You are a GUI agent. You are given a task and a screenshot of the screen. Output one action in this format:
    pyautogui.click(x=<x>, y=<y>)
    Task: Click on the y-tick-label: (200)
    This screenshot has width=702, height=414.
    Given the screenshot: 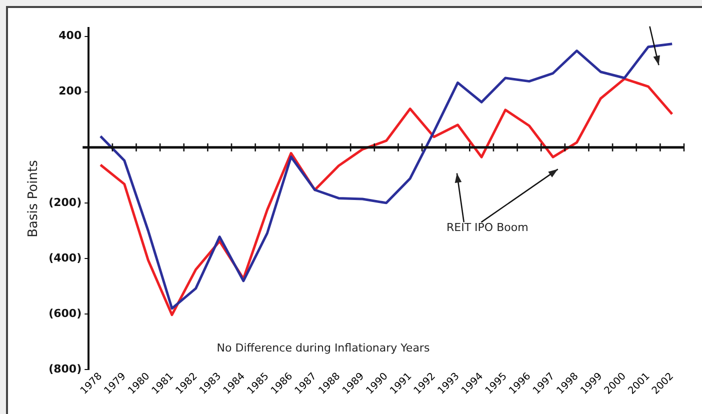 What is the action you would take?
    pyautogui.click(x=65, y=202)
    